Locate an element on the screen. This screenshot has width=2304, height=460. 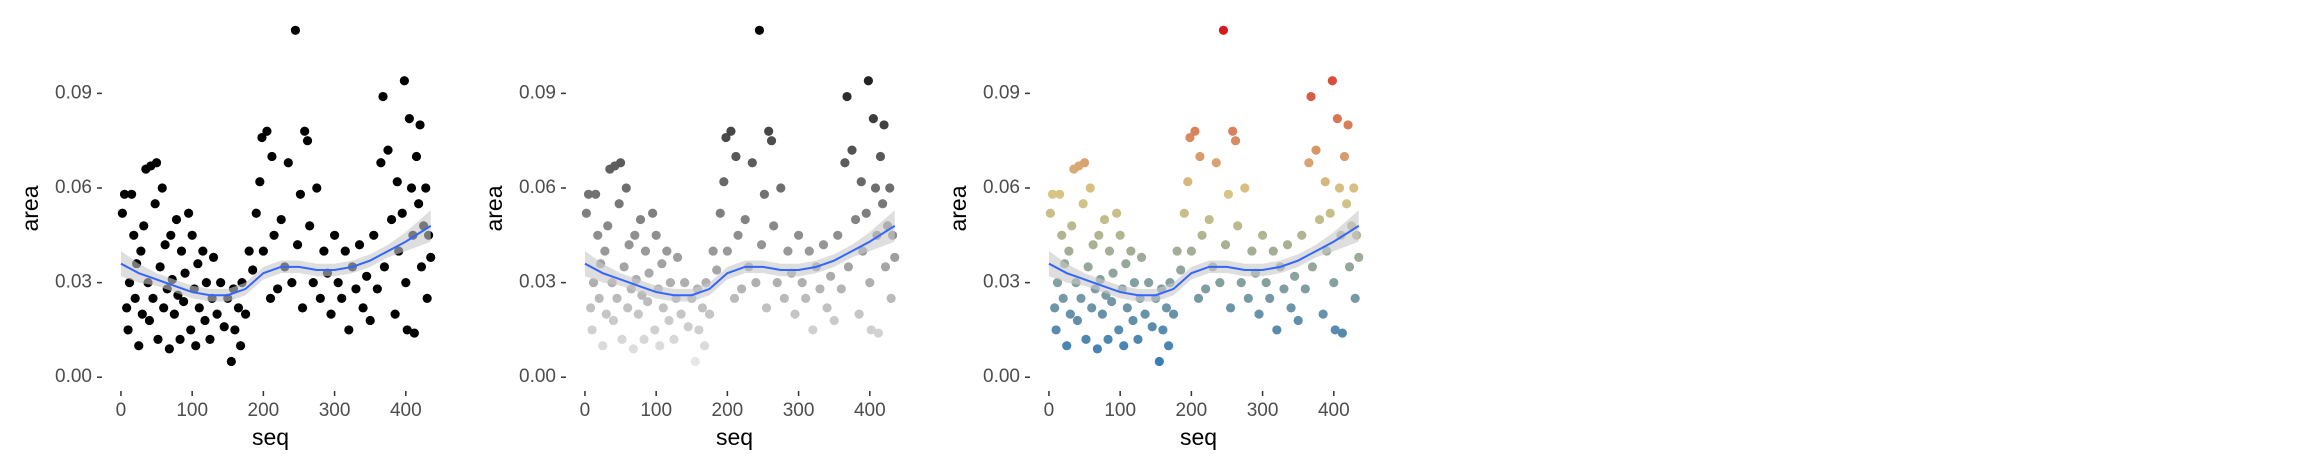
x-tick-label: 300 is located at coordinates (799, 410).